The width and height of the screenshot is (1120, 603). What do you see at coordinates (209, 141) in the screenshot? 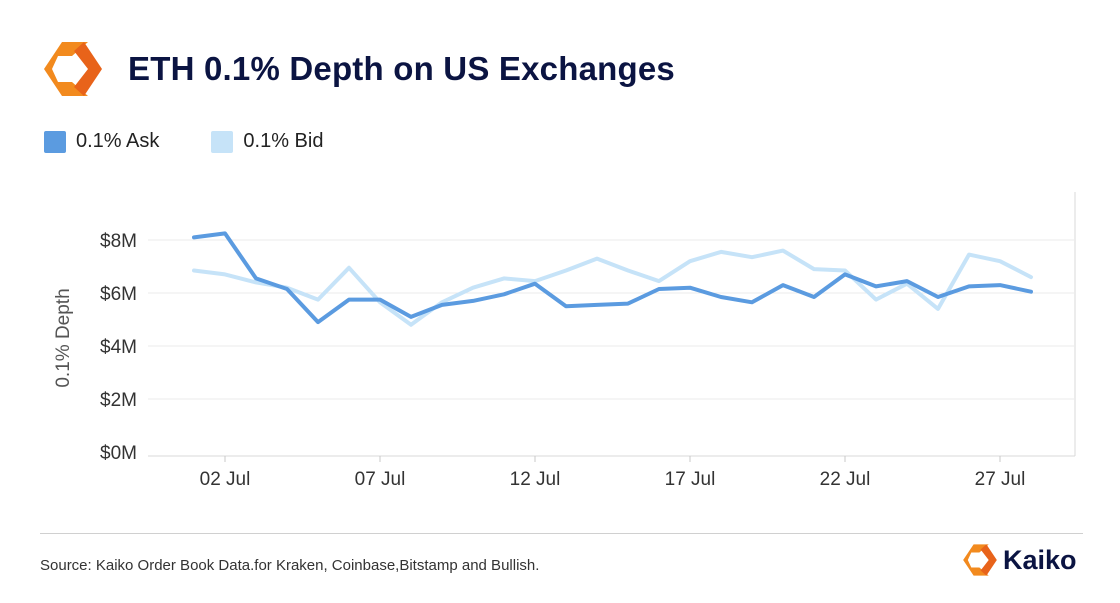
I see `legend: 0.1% Ask 0.1% Bid` at bounding box center [209, 141].